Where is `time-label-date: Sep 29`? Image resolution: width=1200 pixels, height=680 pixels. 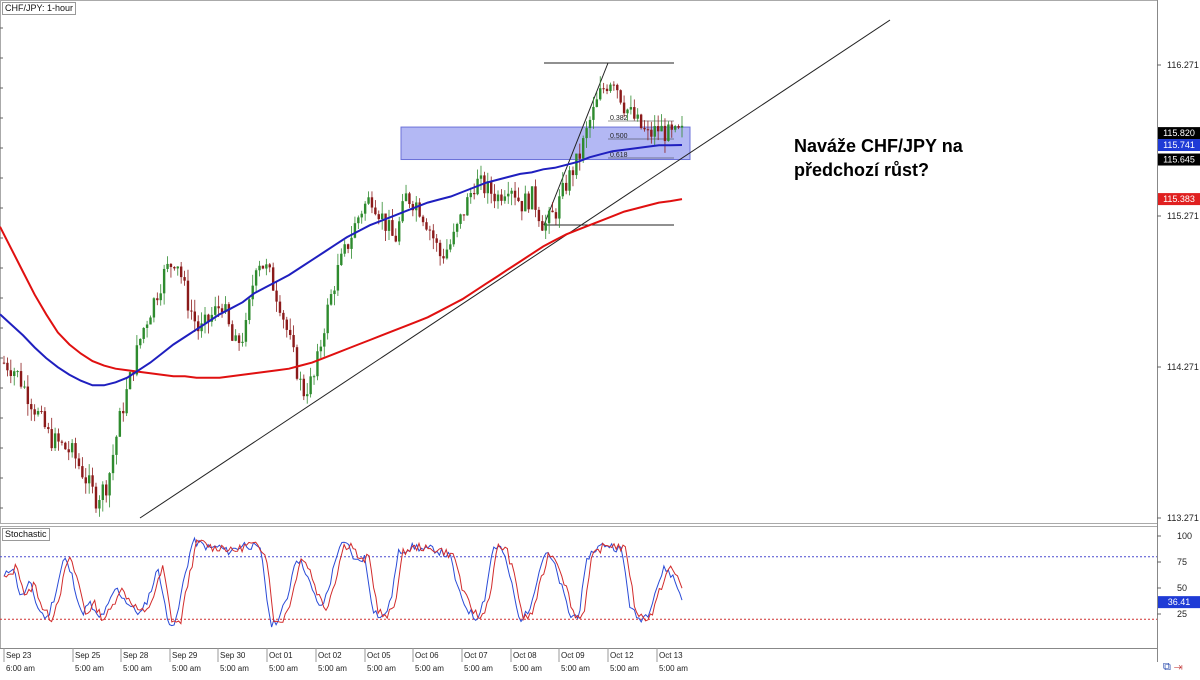 time-label-date: Sep 29 is located at coordinates (185, 655).